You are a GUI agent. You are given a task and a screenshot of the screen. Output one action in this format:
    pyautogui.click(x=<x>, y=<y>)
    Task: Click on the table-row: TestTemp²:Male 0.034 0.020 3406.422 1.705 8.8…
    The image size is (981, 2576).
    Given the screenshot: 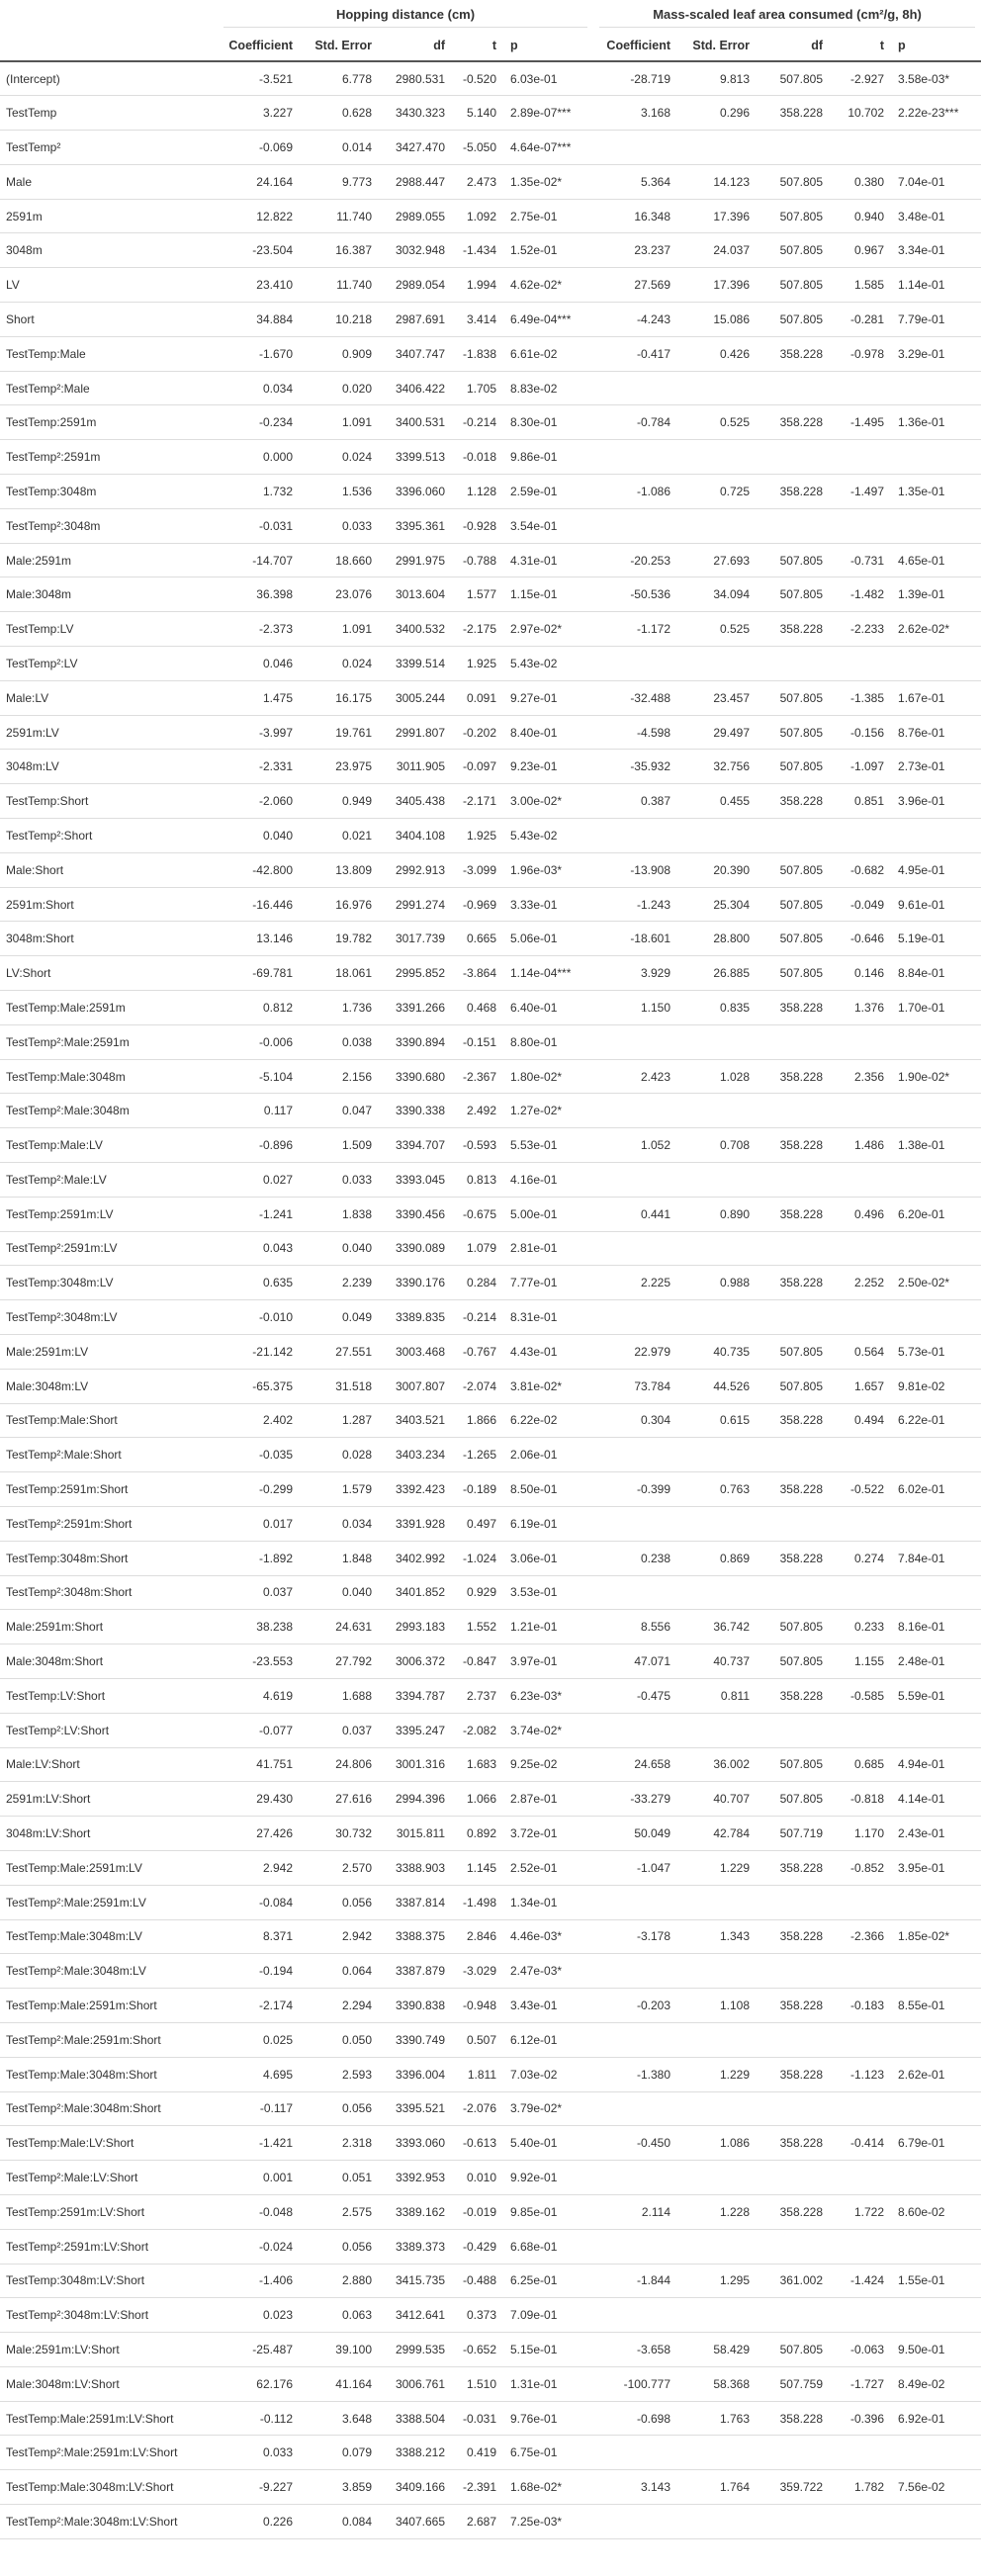 What is the action you would take?
    pyautogui.click(x=490, y=388)
    